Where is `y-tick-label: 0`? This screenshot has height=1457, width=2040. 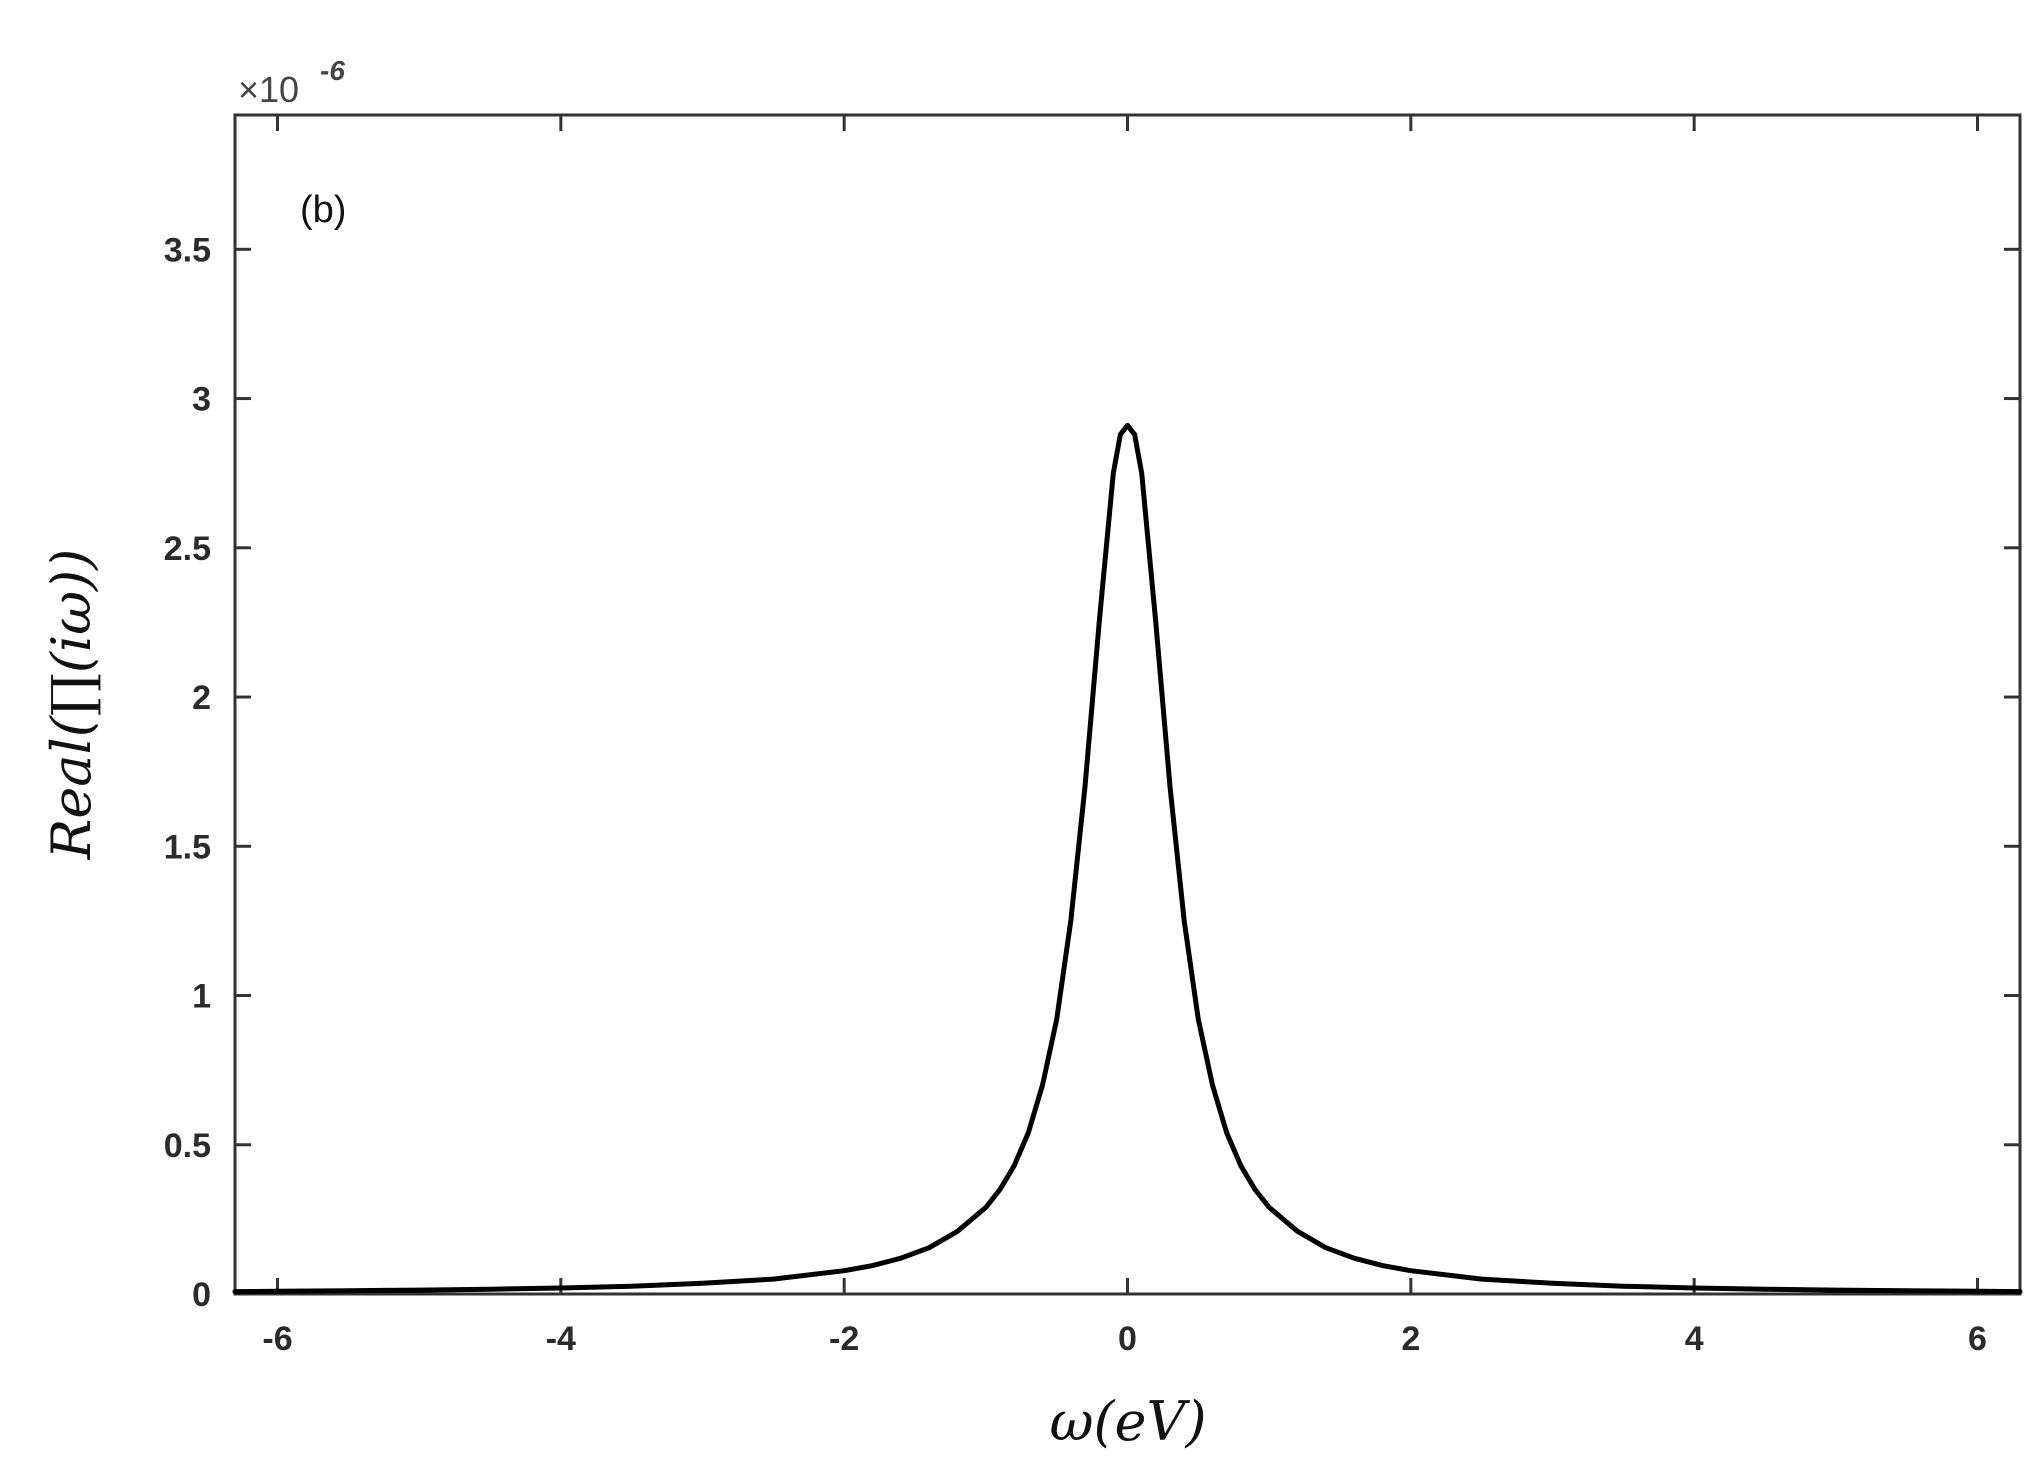 y-tick-label: 0 is located at coordinates (201, 1295).